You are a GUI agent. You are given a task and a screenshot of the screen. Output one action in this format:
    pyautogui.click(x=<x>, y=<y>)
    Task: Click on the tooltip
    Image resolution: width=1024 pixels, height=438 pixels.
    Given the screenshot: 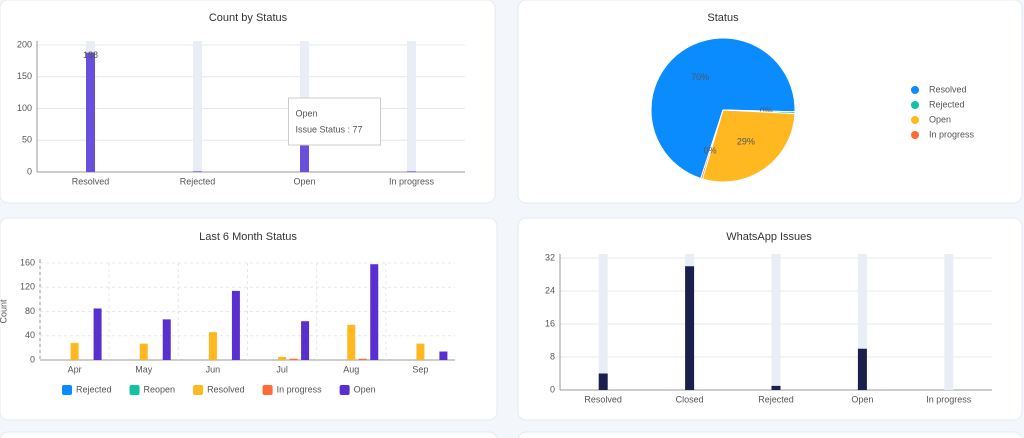 What is the action you would take?
    pyautogui.click(x=334, y=121)
    